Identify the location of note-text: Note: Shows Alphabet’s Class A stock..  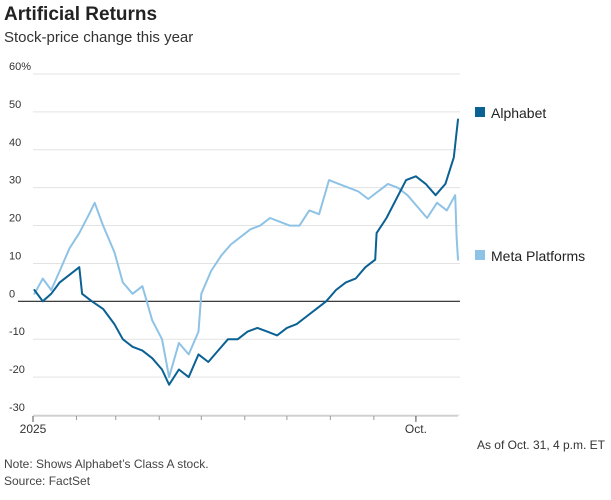
(106, 464).